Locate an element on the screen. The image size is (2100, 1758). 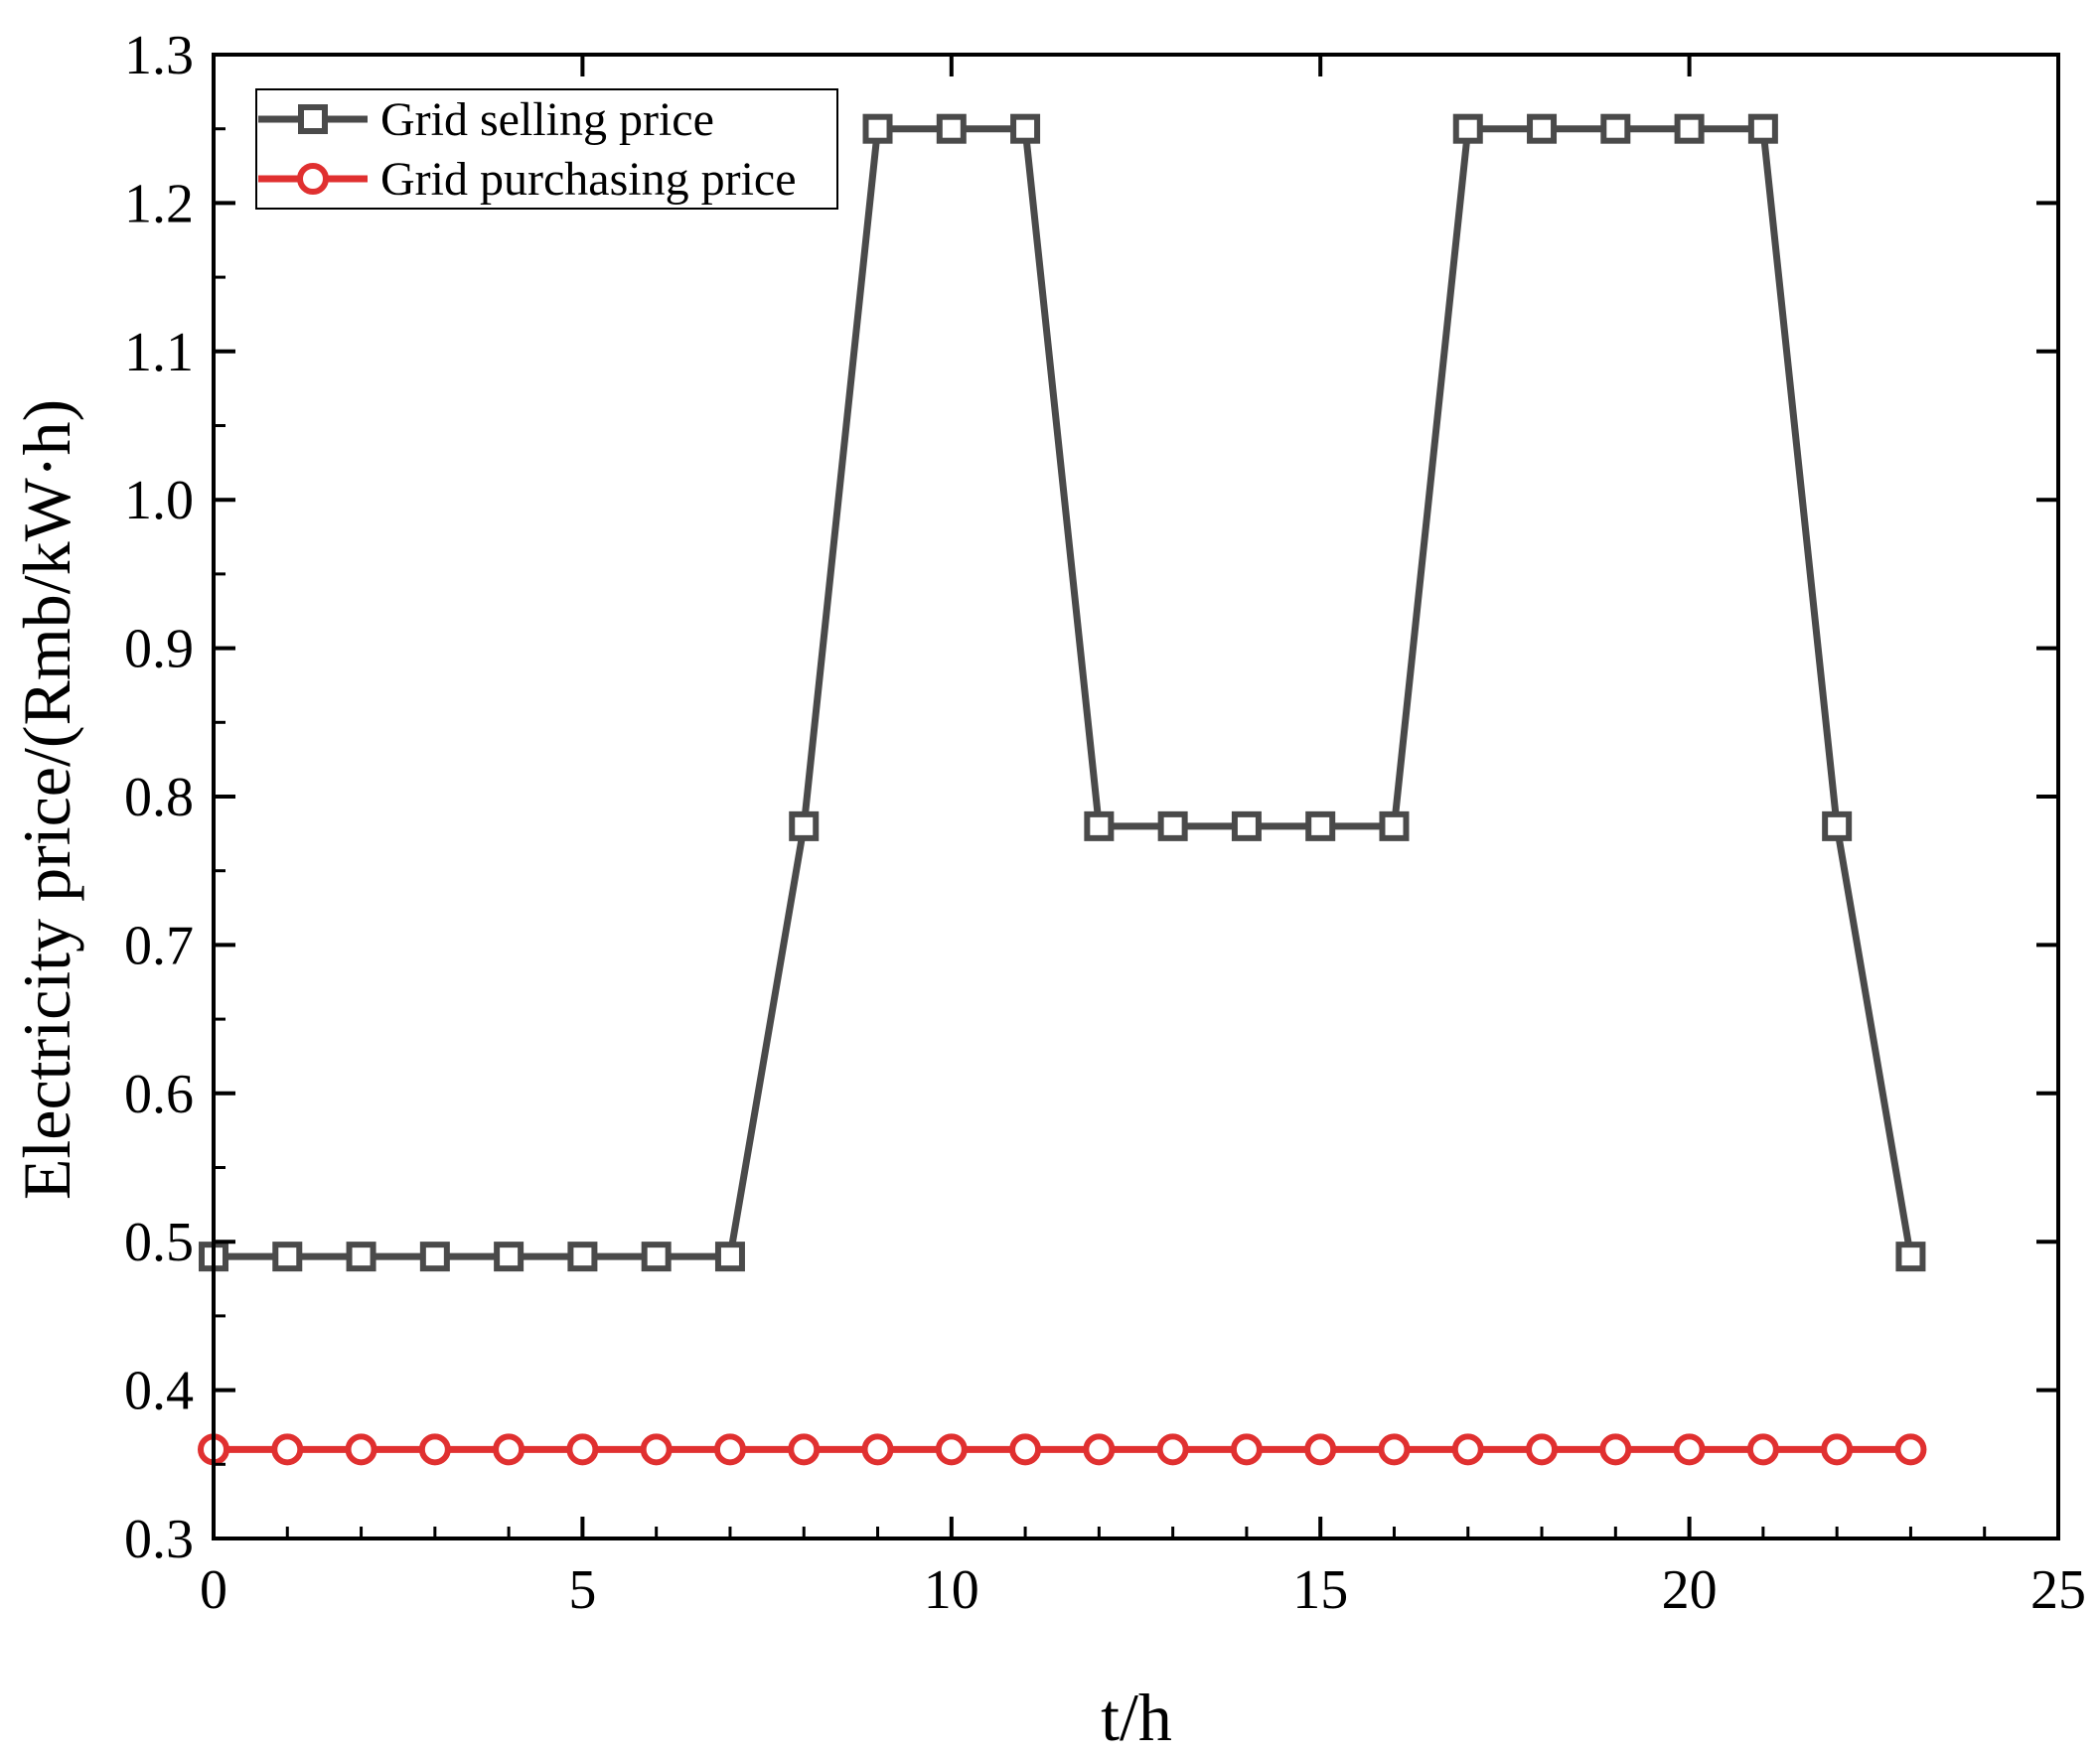
legend: Grid selling price Grid purchasing price is located at coordinates (546, 149).